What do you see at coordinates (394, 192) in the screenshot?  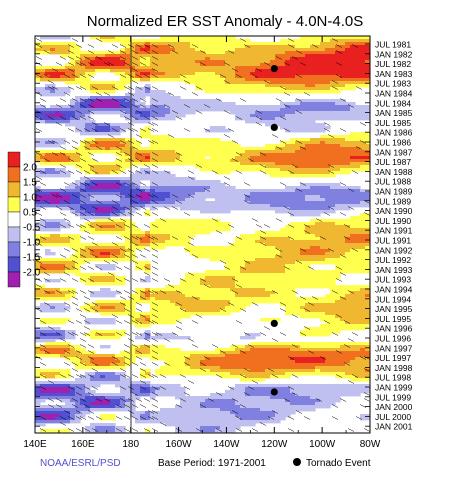 I see `y-tick-label: JAN 1989` at bounding box center [394, 192].